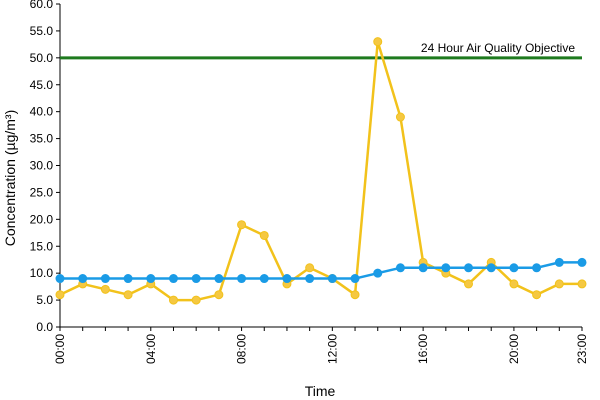 This screenshot has width=600, height=400. Describe the element at coordinates (151, 349) in the screenshot. I see `x-tick-label: 04:00` at that location.